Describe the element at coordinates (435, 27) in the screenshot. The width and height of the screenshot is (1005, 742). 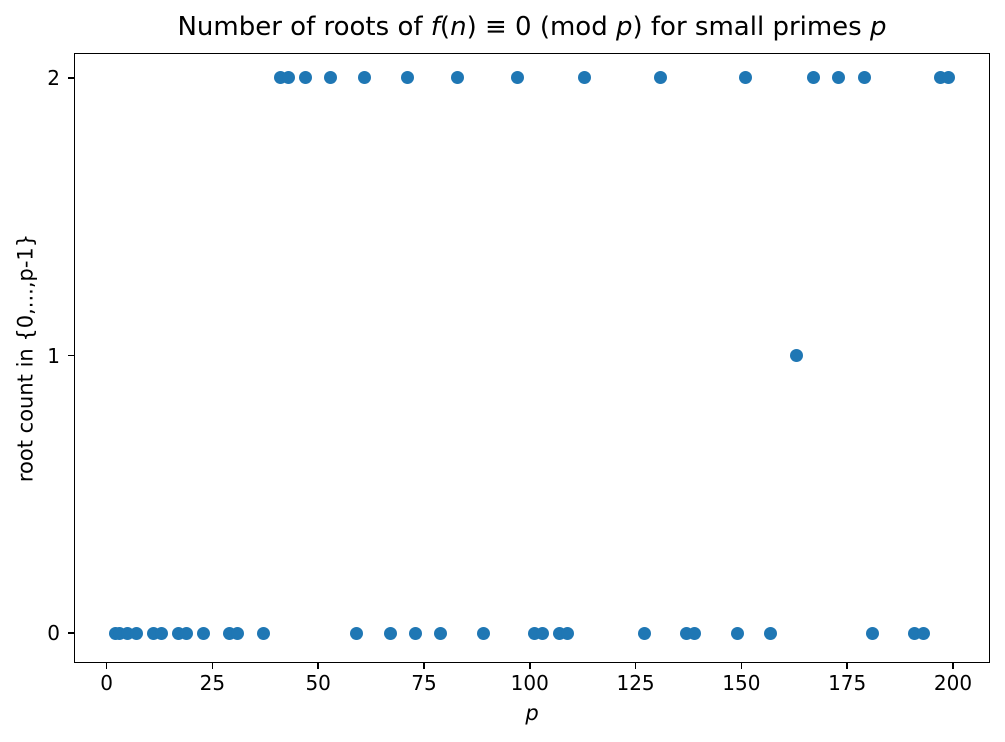
I see `title-math-segment: f` at that location.